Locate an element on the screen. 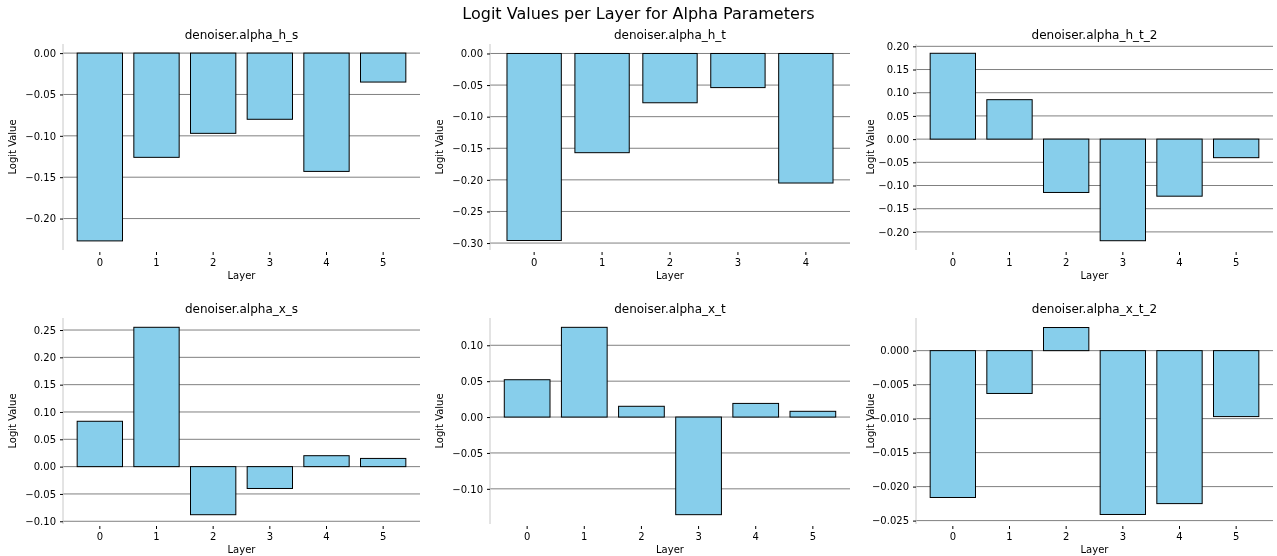  y-tick-label: −0.015 is located at coordinates (890, 453).